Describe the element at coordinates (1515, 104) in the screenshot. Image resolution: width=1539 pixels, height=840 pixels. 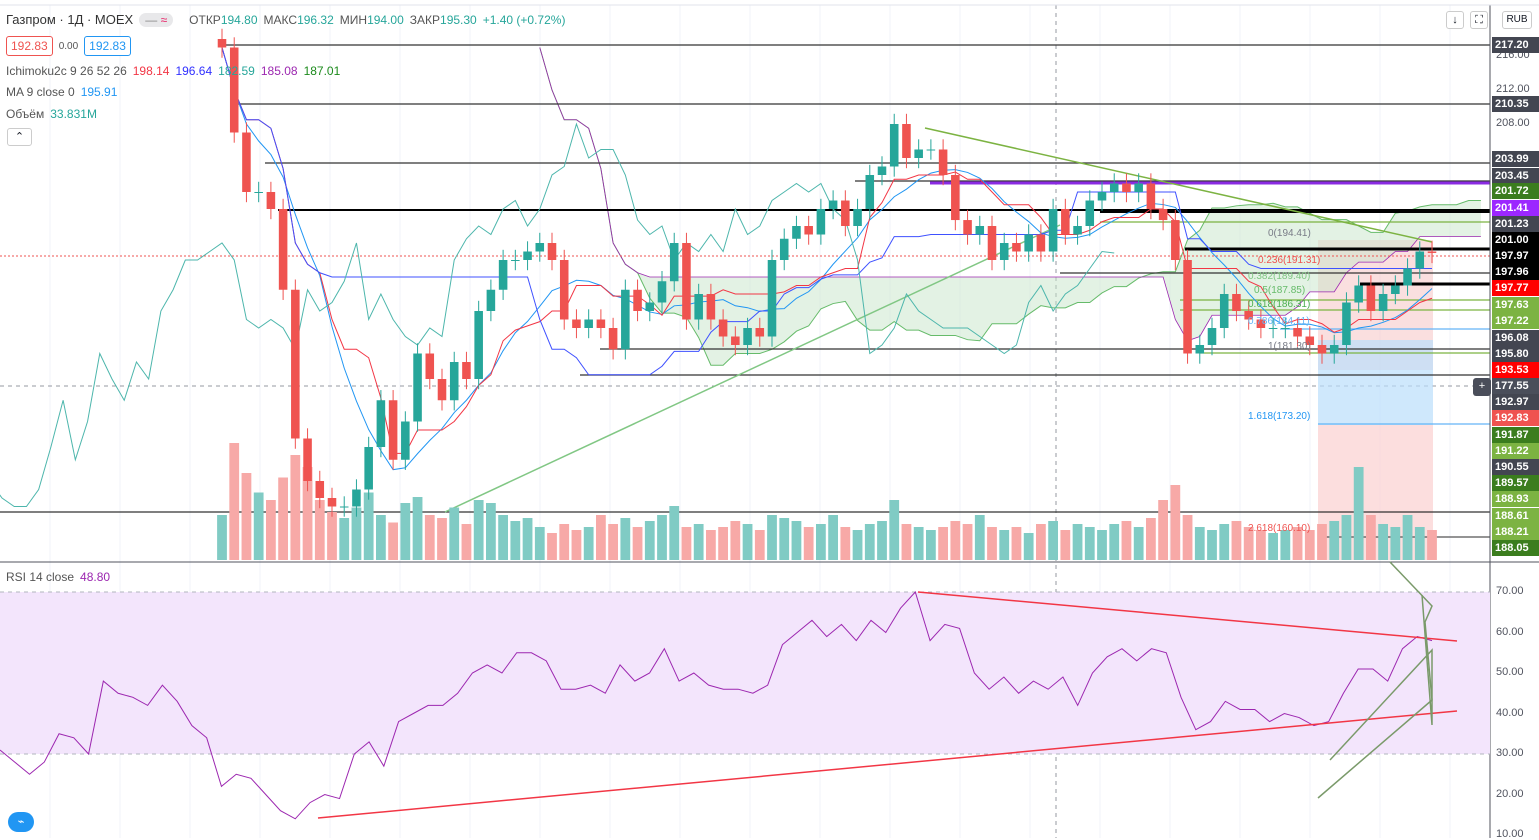
I see `price-axis-label: 210.35` at that location.